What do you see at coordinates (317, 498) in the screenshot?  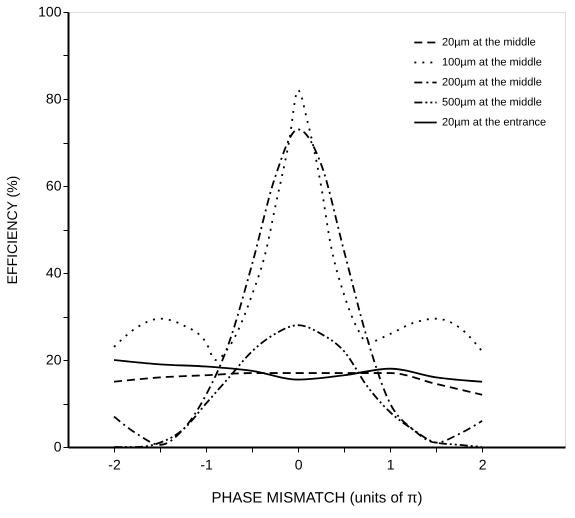 I see `x-axis-title: PHASE MISMATCH (units of π)` at bounding box center [317, 498].